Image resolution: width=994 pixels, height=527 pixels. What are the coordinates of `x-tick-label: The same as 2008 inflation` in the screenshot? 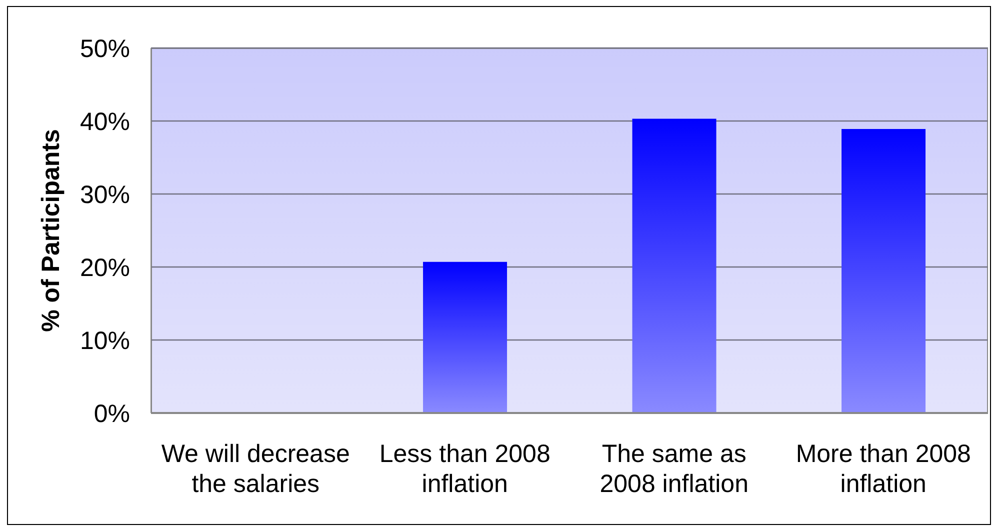 It's located at (674, 469).